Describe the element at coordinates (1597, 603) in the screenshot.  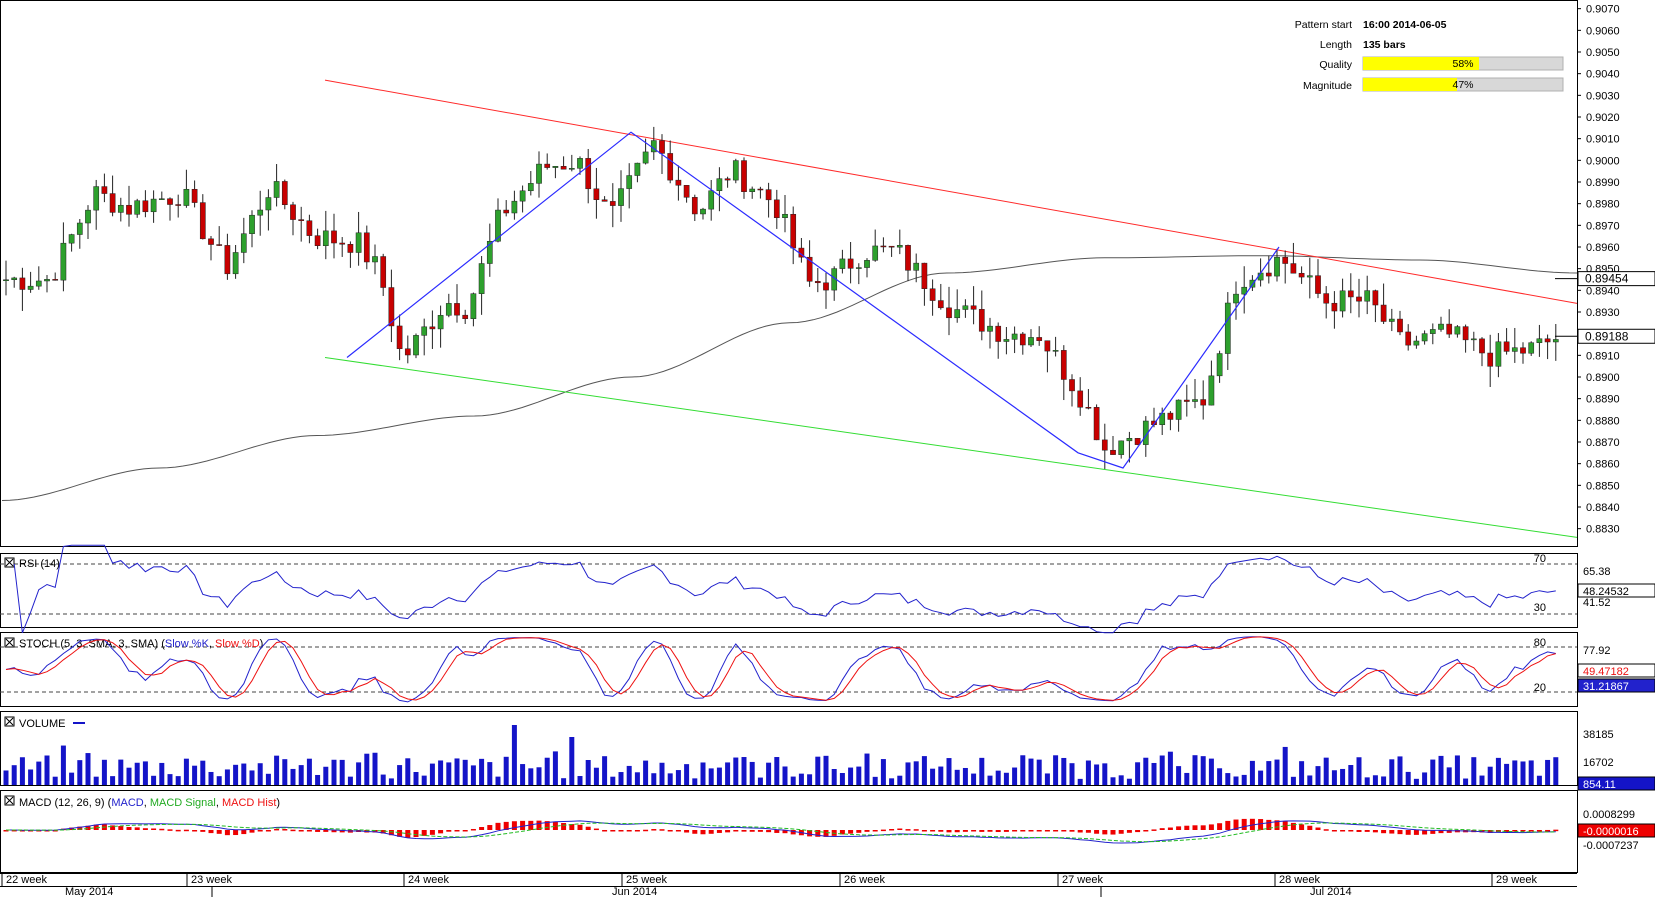
I see `rsi-extra-label-2: 41.52` at that location.